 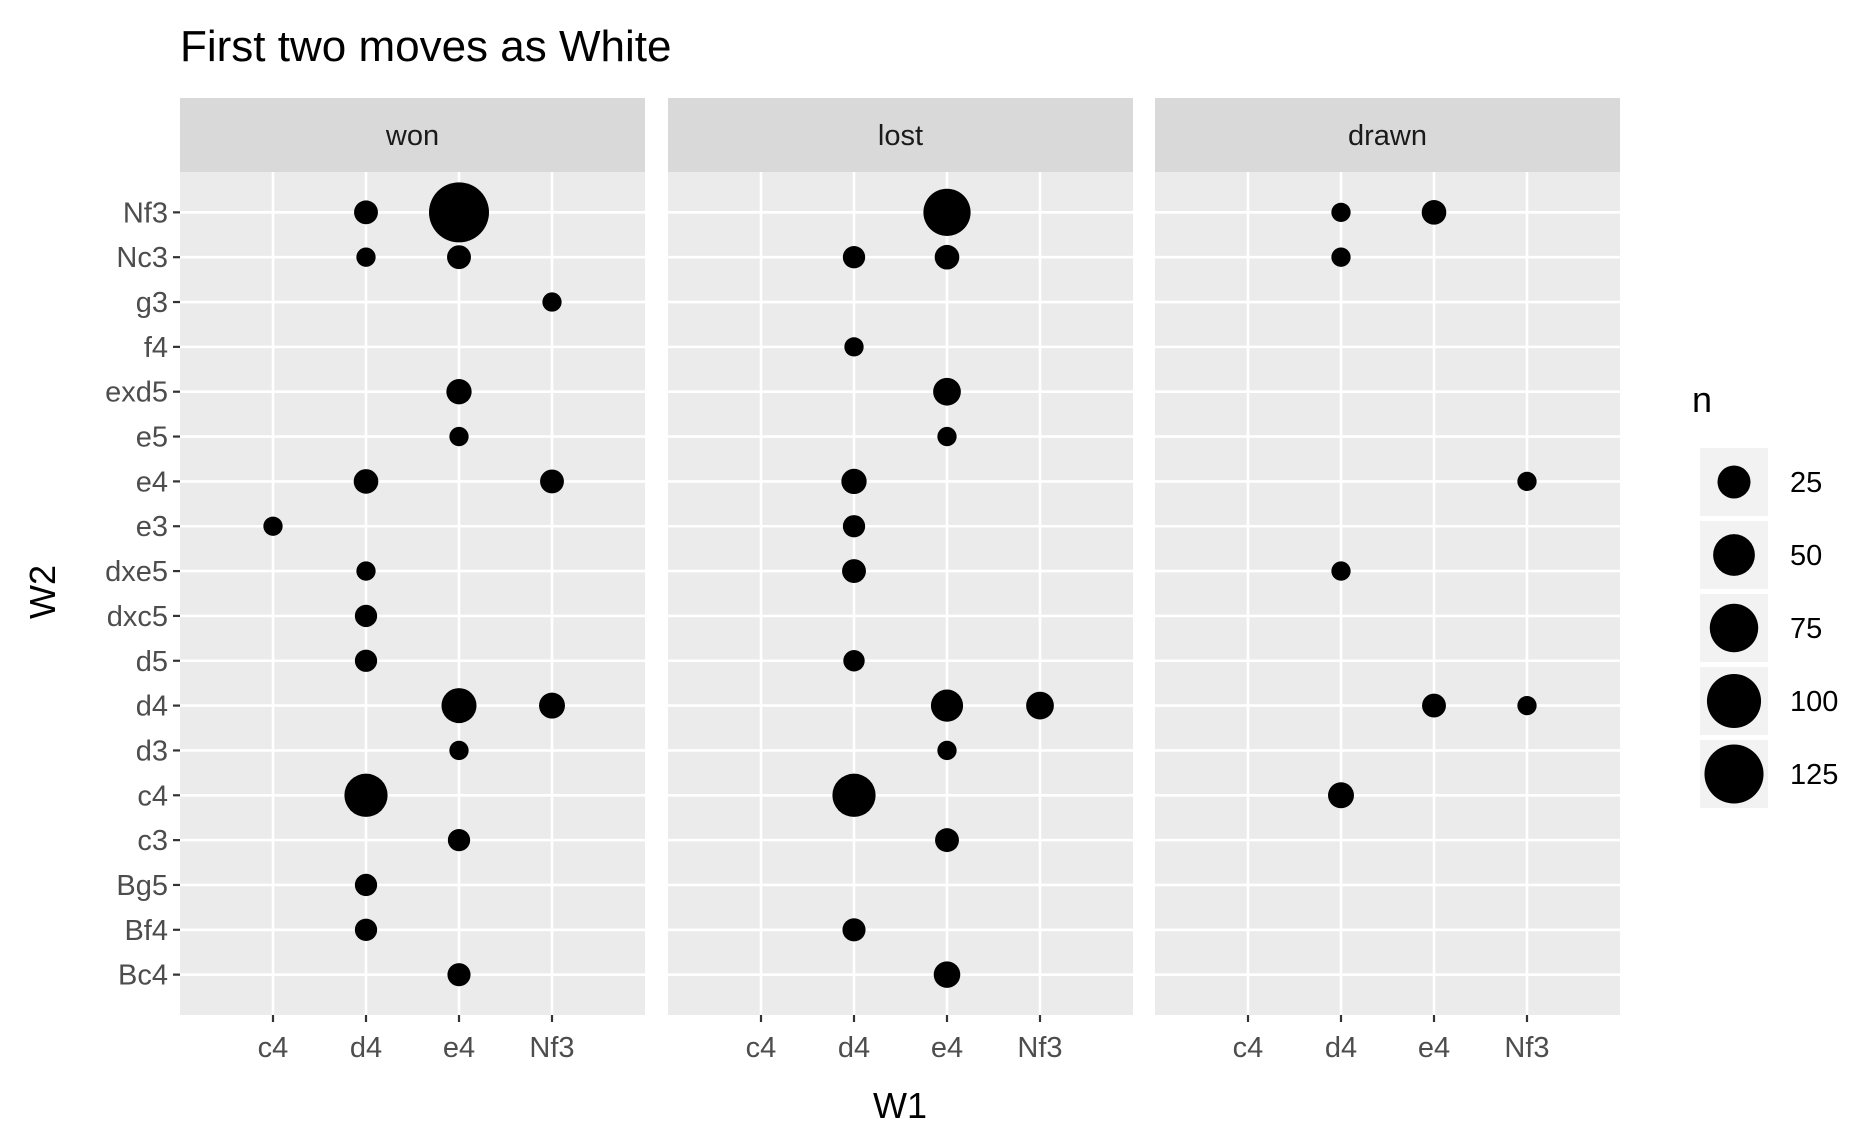 I want to click on y-tick-label: e4, so click(x=152, y=482).